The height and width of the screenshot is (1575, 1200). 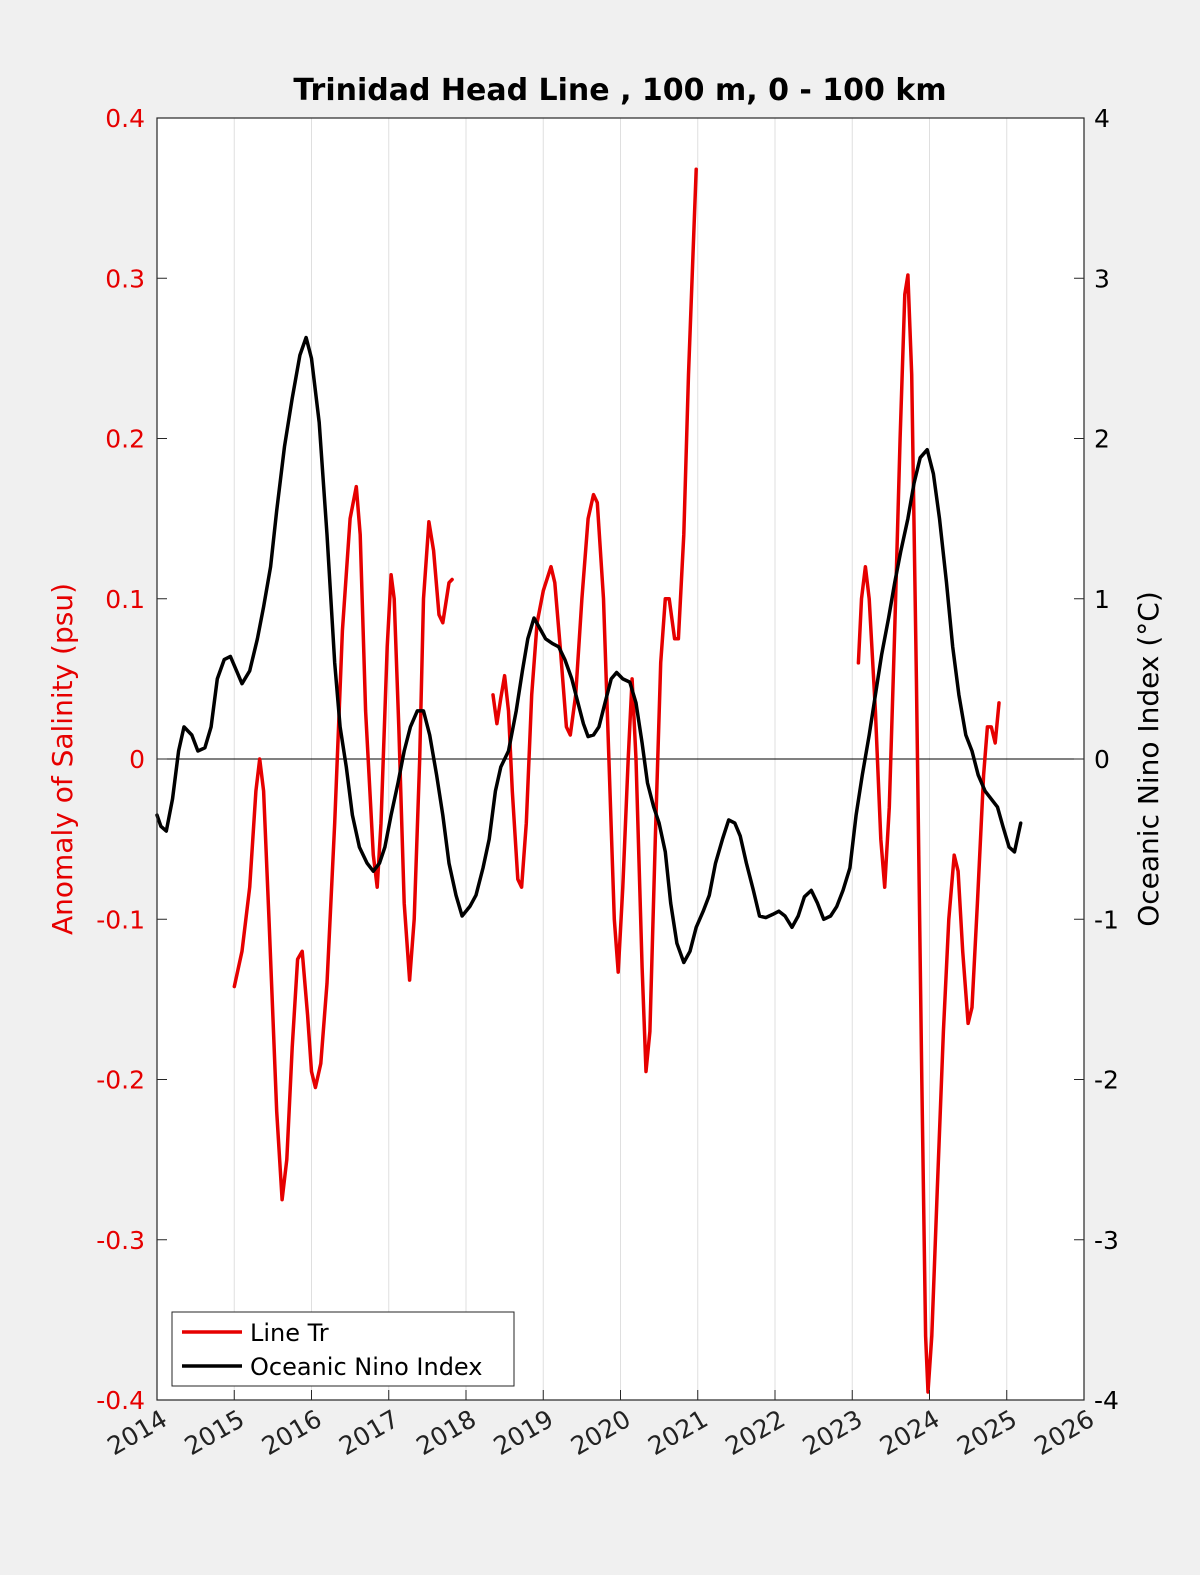 I want to click on x-tick-label: 2023, so click(x=833, y=1432).